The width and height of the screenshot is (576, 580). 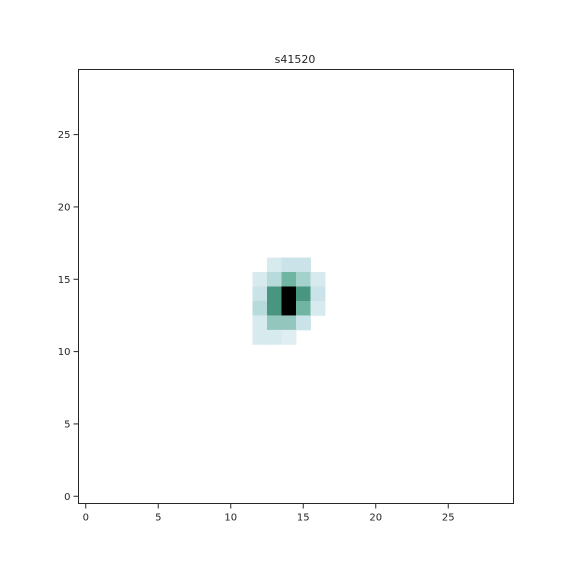 I want to click on y-tick-label: 10, so click(x=64, y=352).